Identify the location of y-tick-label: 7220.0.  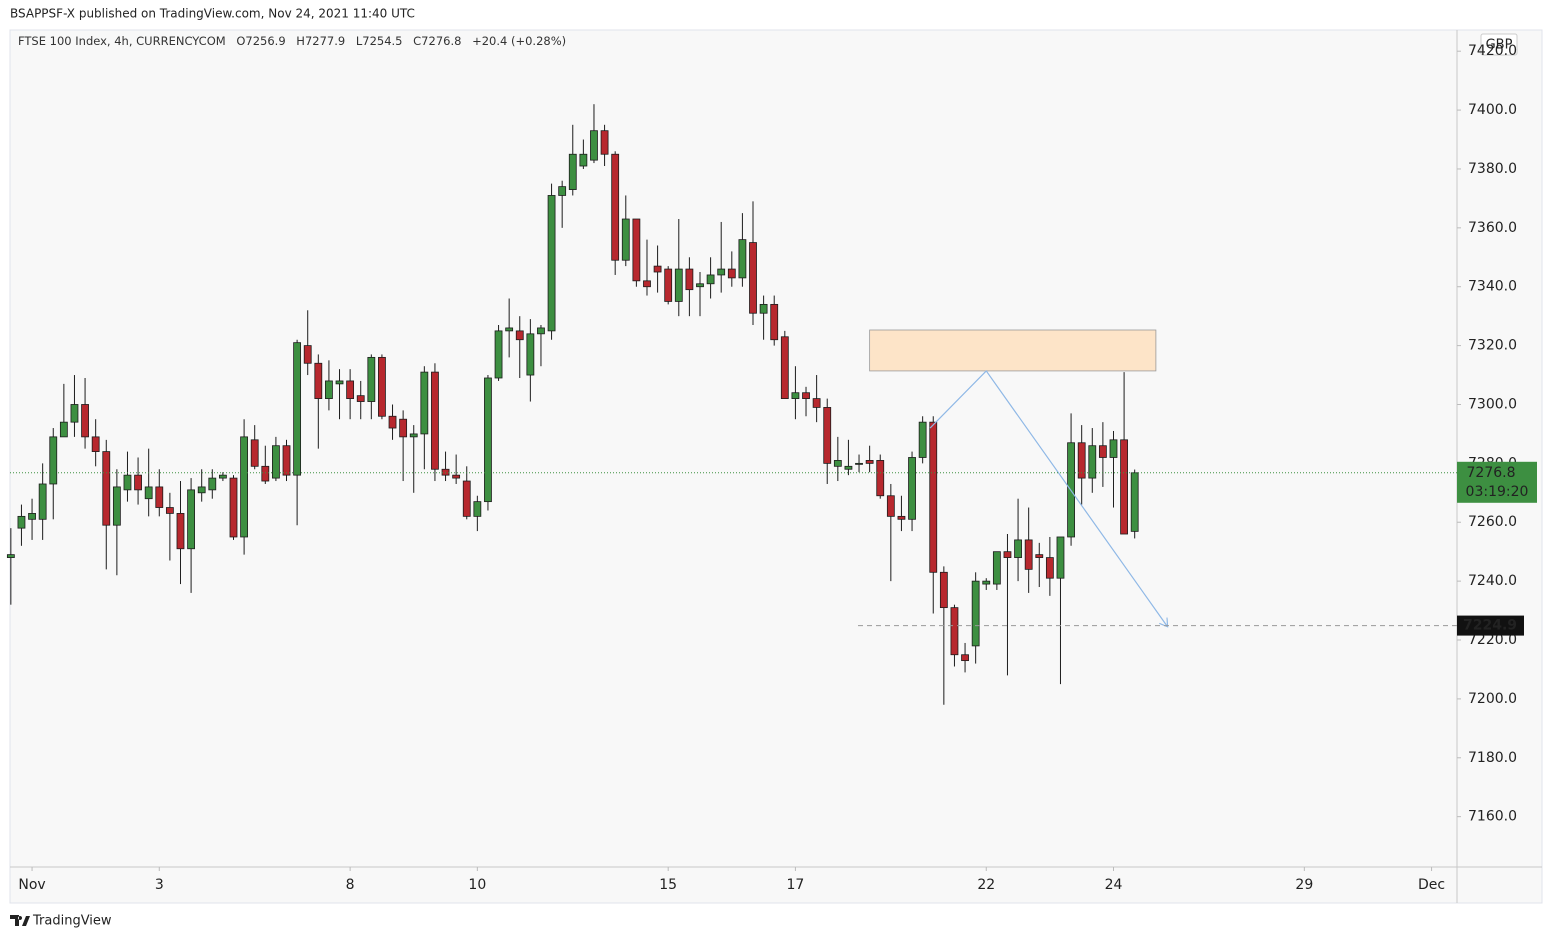
(1492, 640).